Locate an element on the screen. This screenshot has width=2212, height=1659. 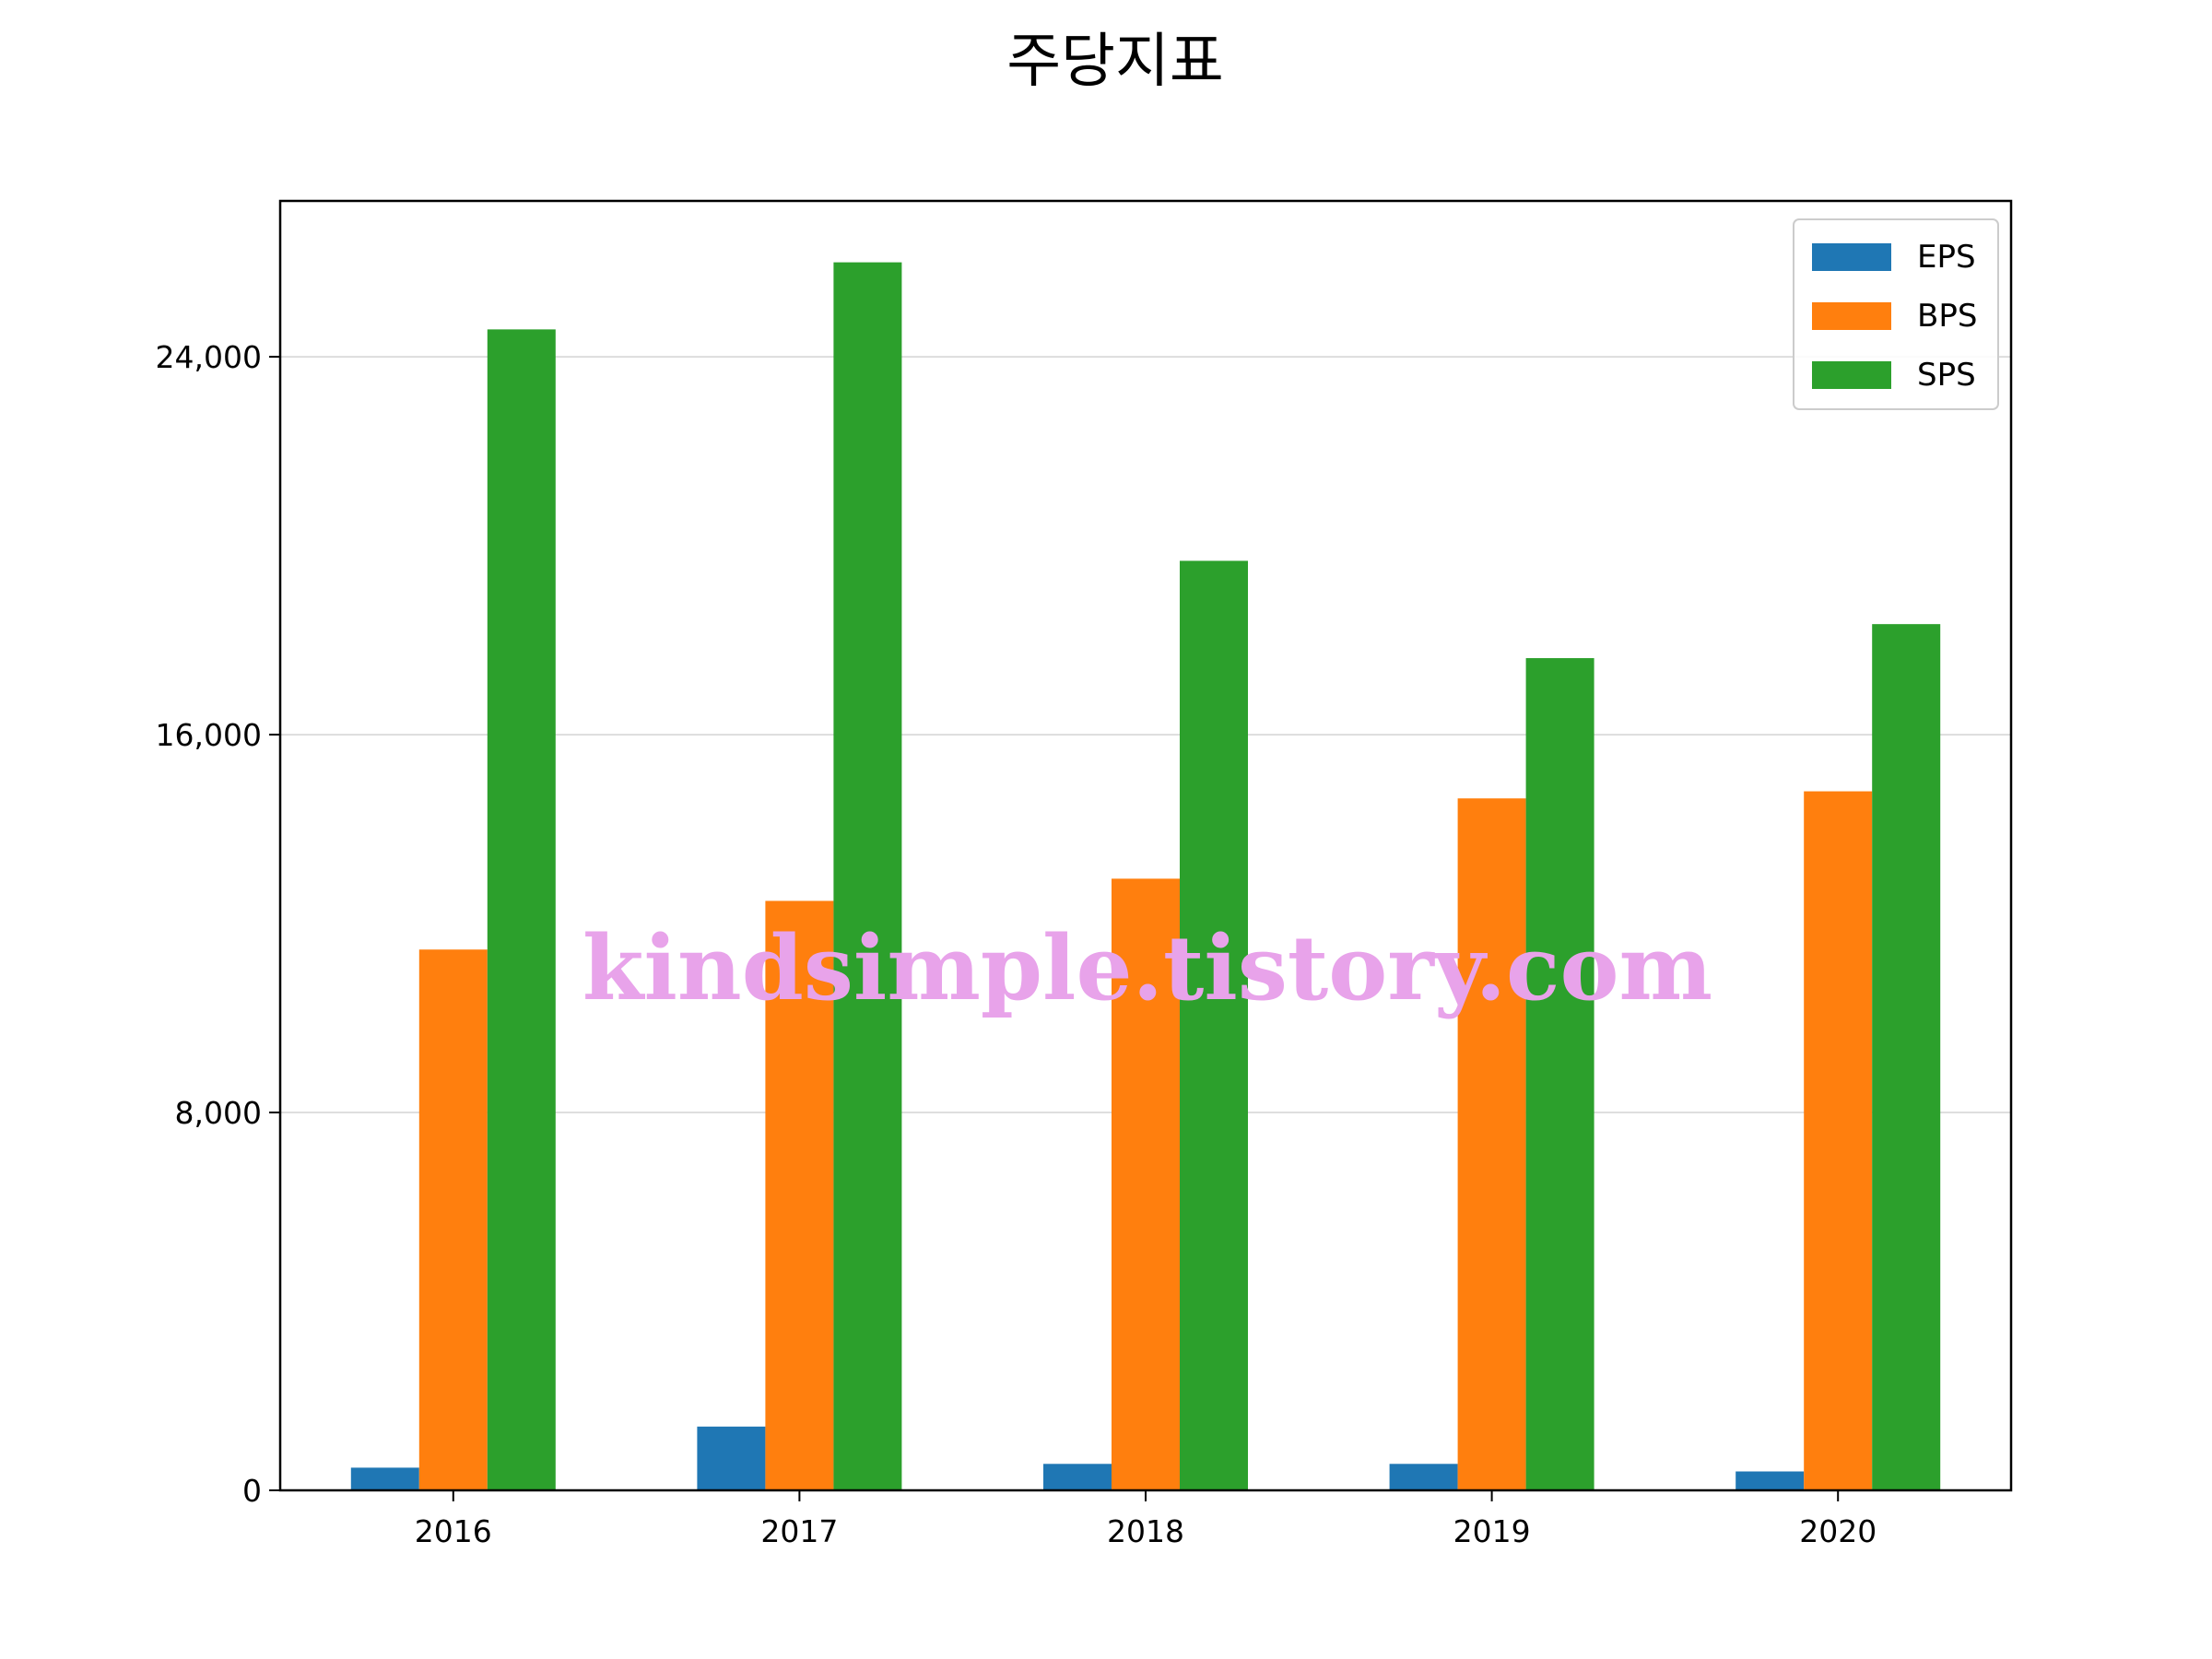
x-tick-label: 2018 is located at coordinates (1145, 1531).